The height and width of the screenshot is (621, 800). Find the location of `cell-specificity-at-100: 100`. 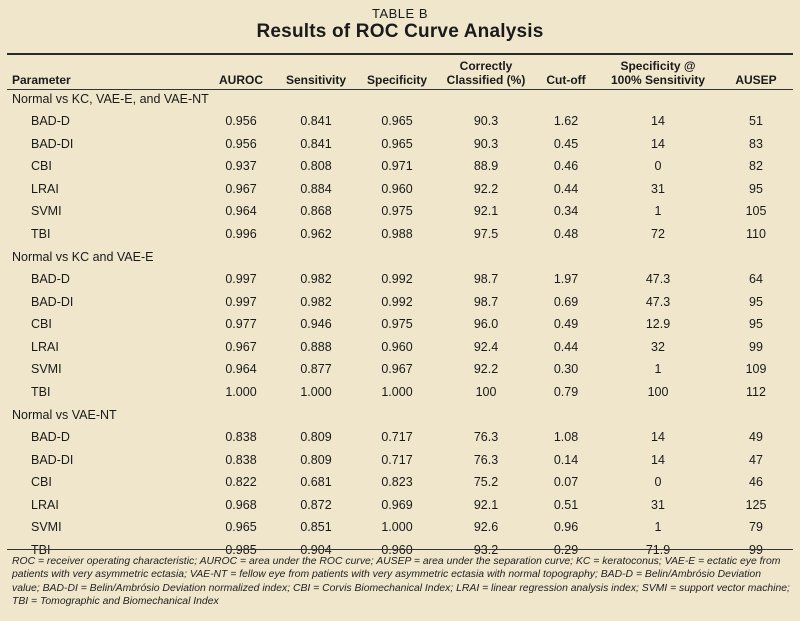

cell-specificity-at-100: 100 is located at coordinates (658, 391).